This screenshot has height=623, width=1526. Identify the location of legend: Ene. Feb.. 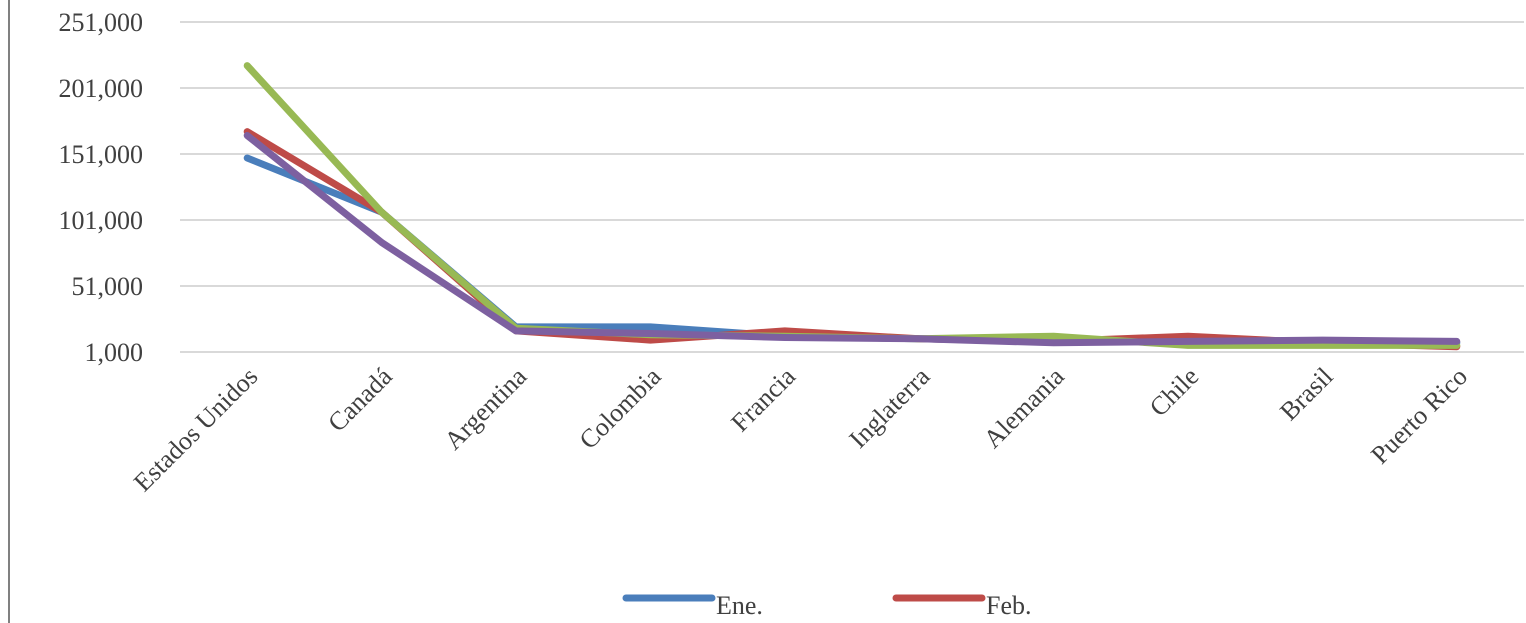
(827, 605).